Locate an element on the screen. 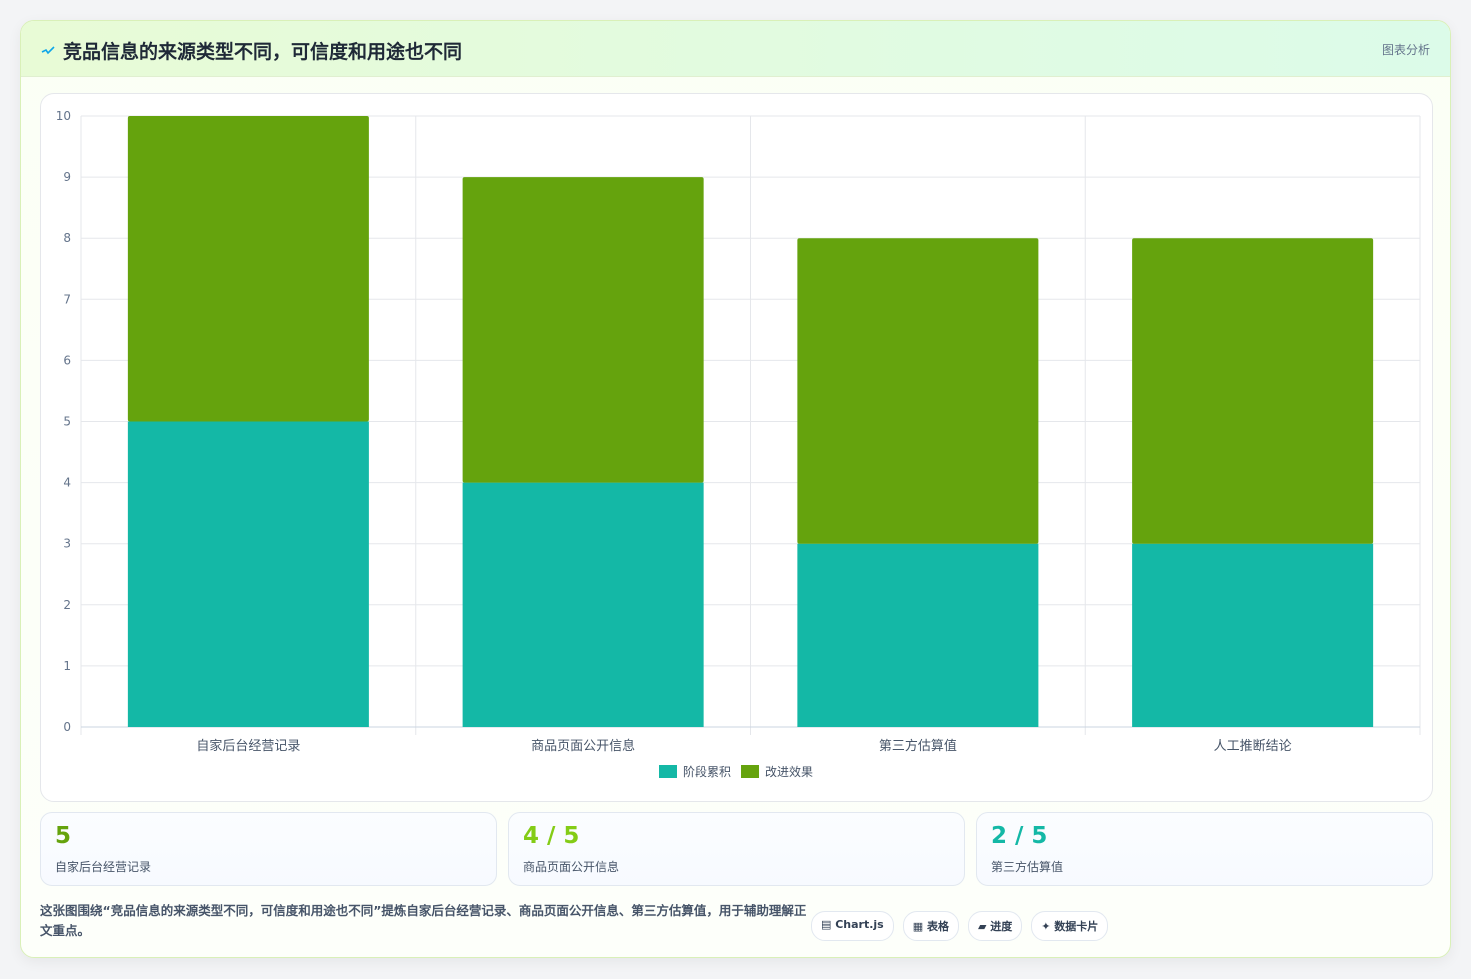  icon is located at coordinates (48, 50).